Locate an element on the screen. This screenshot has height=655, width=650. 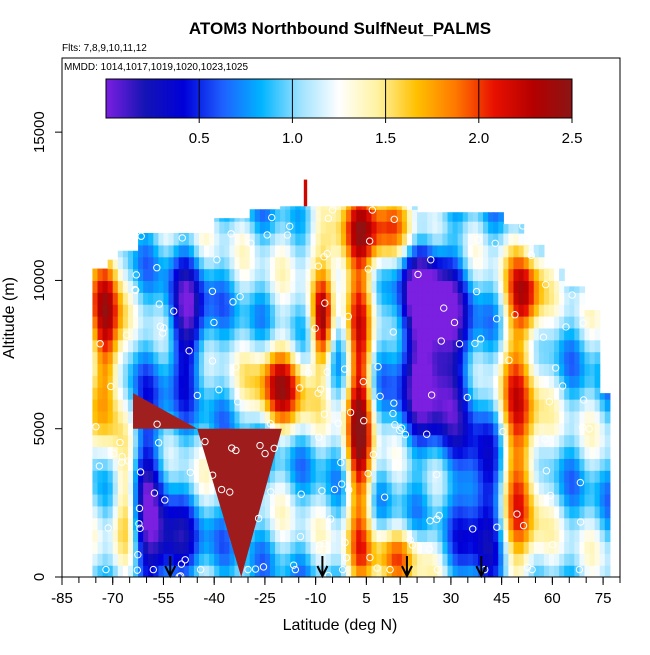
y-tick-label: 0 is located at coordinates (39, 577).